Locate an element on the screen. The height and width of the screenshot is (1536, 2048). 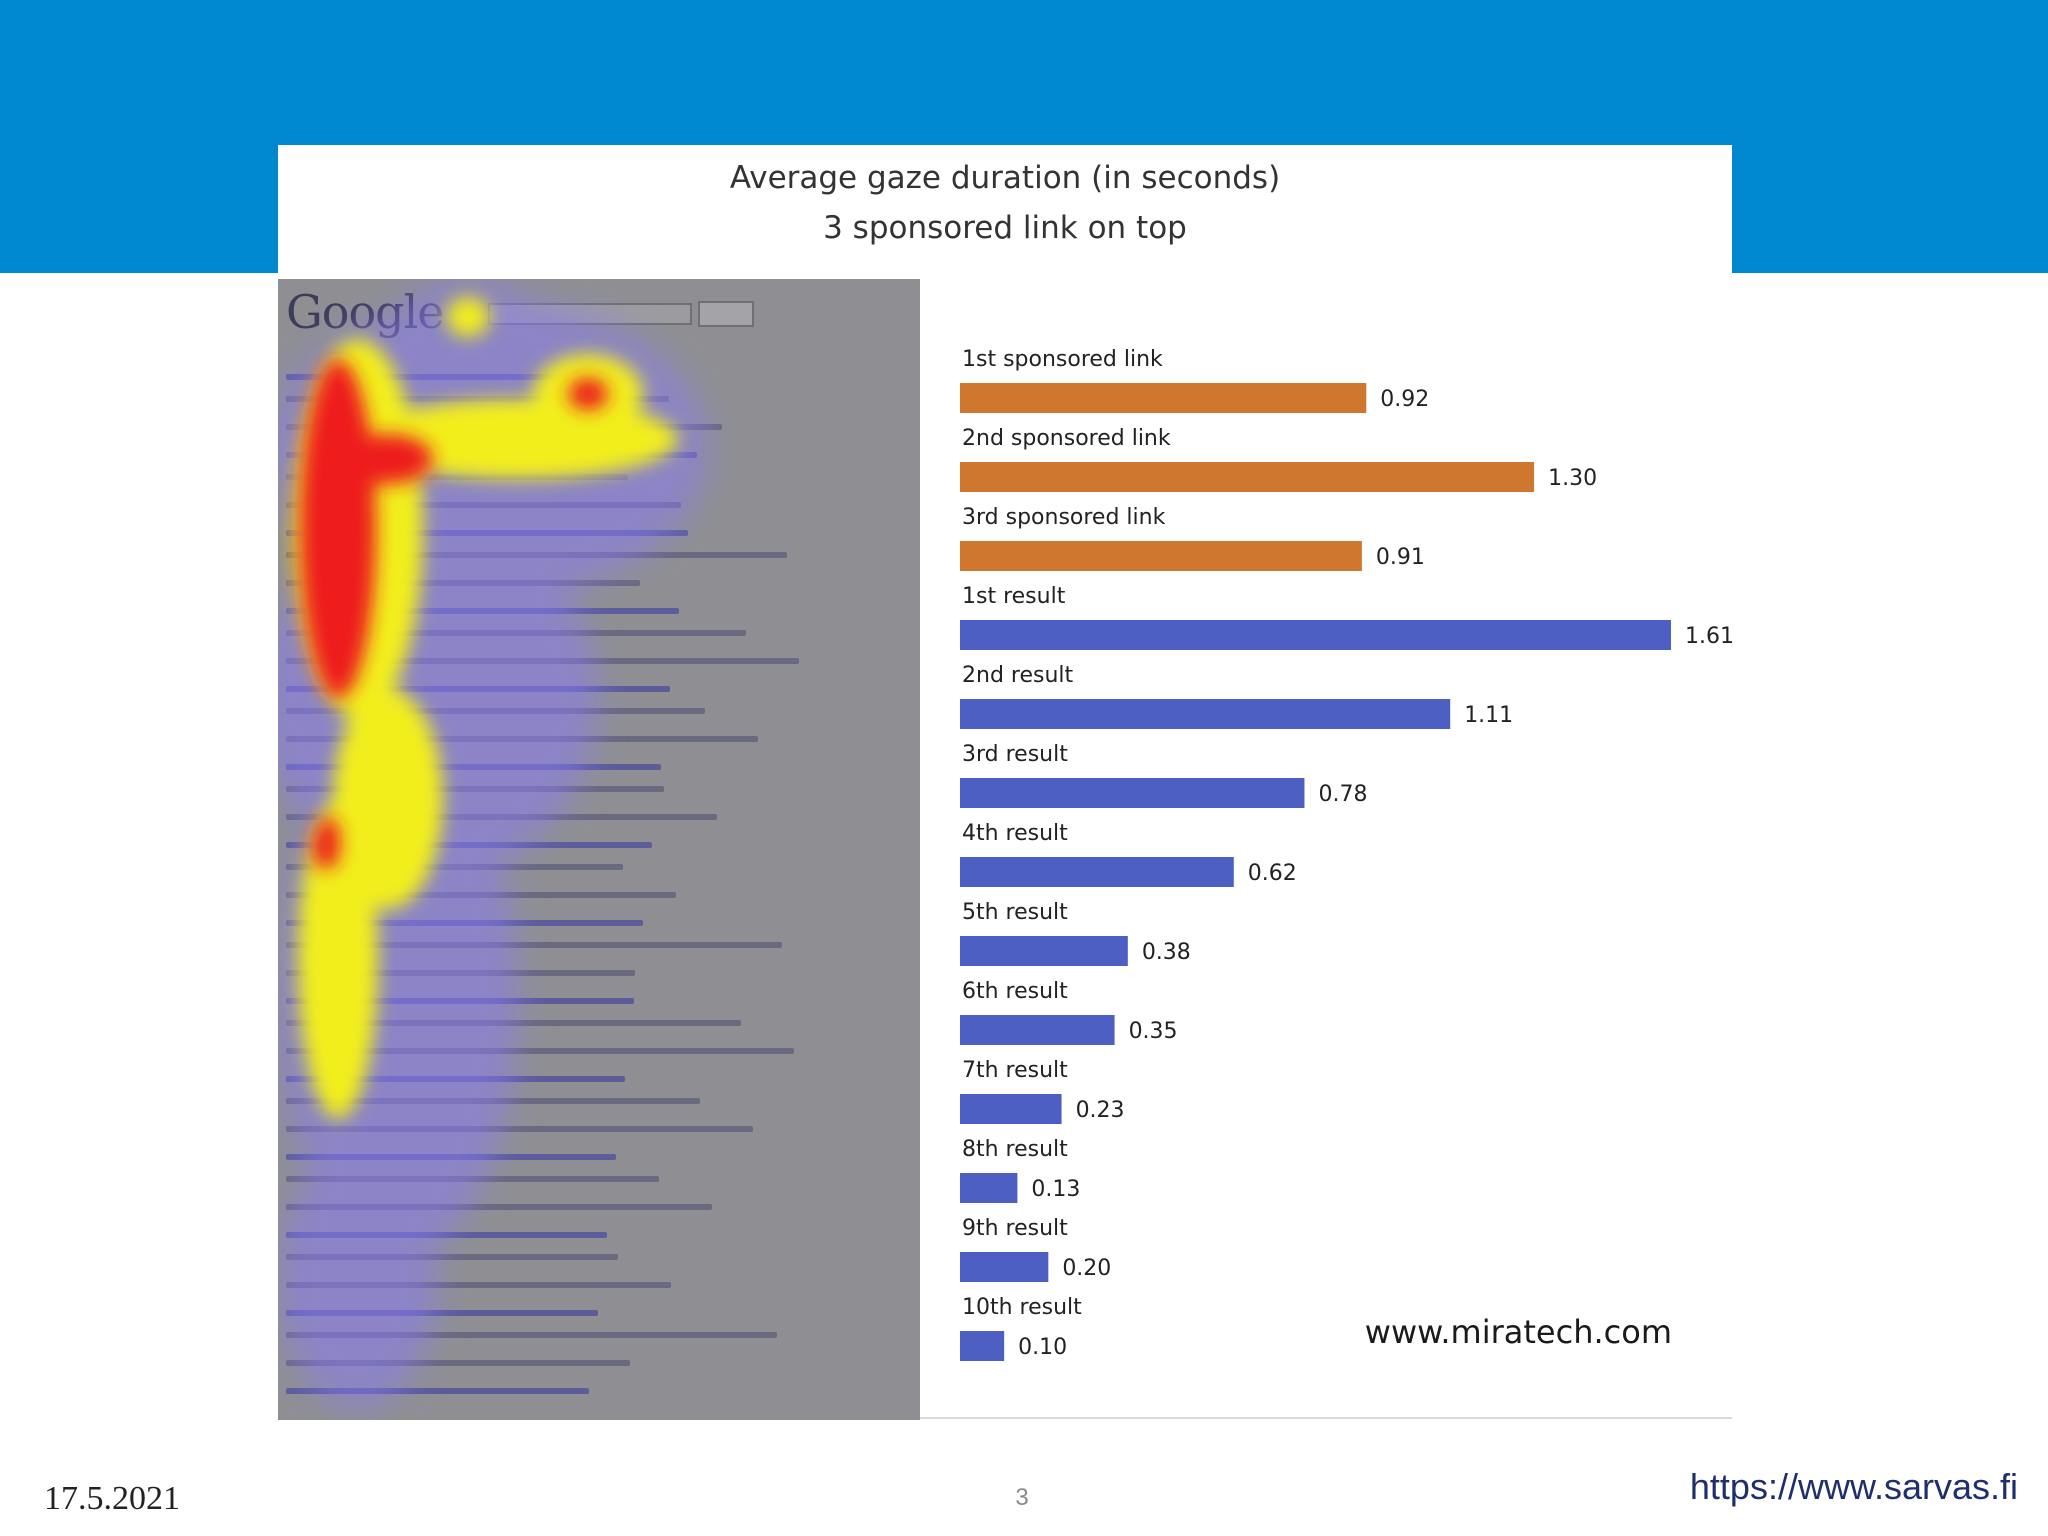
category-label: 3rd sponsored link is located at coordinates (1064, 517).